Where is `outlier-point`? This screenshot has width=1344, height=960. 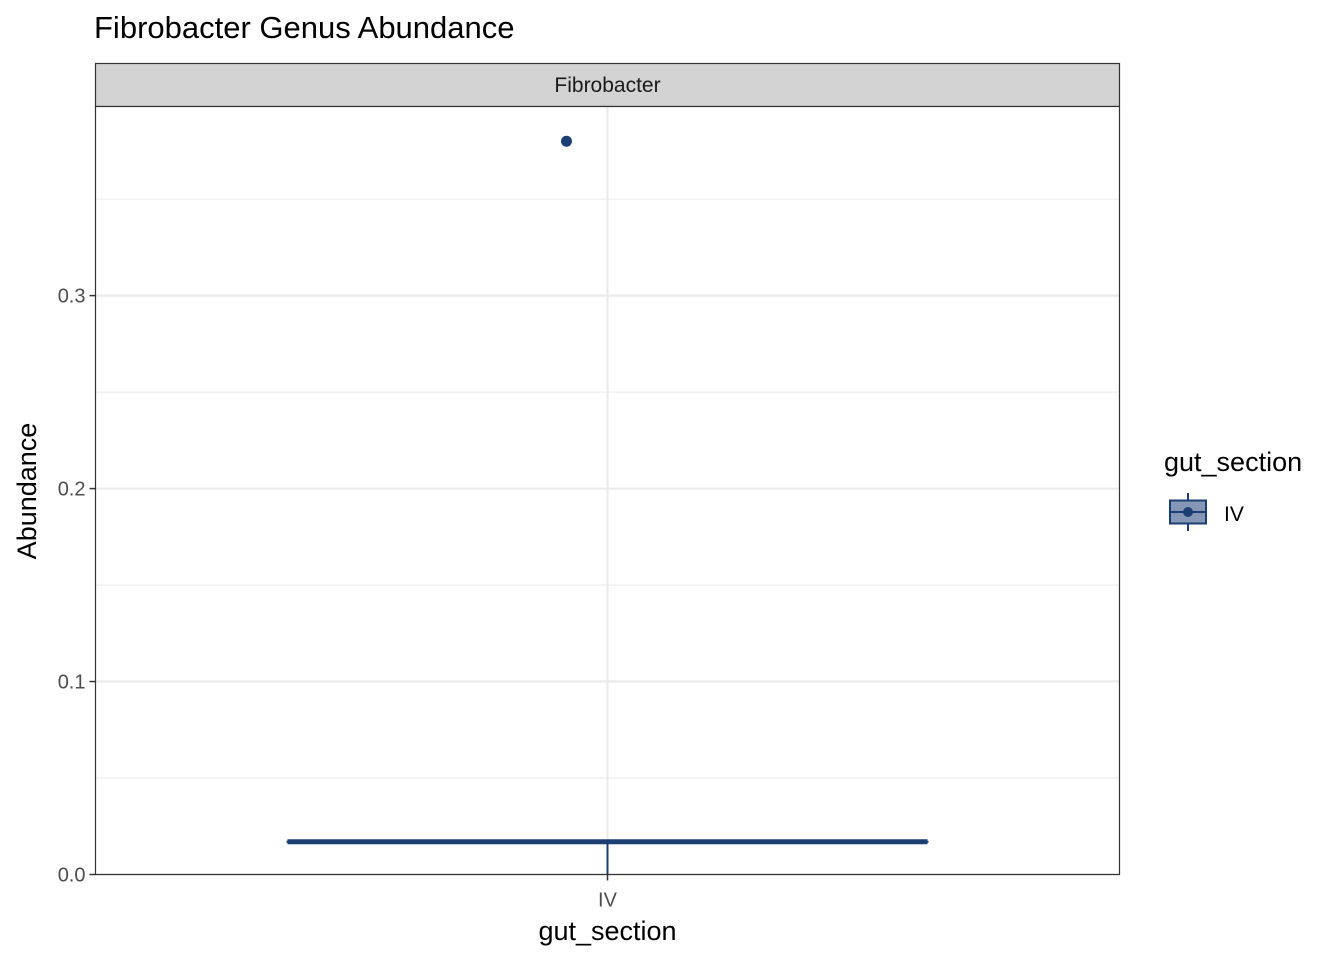
outlier-point is located at coordinates (566, 141).